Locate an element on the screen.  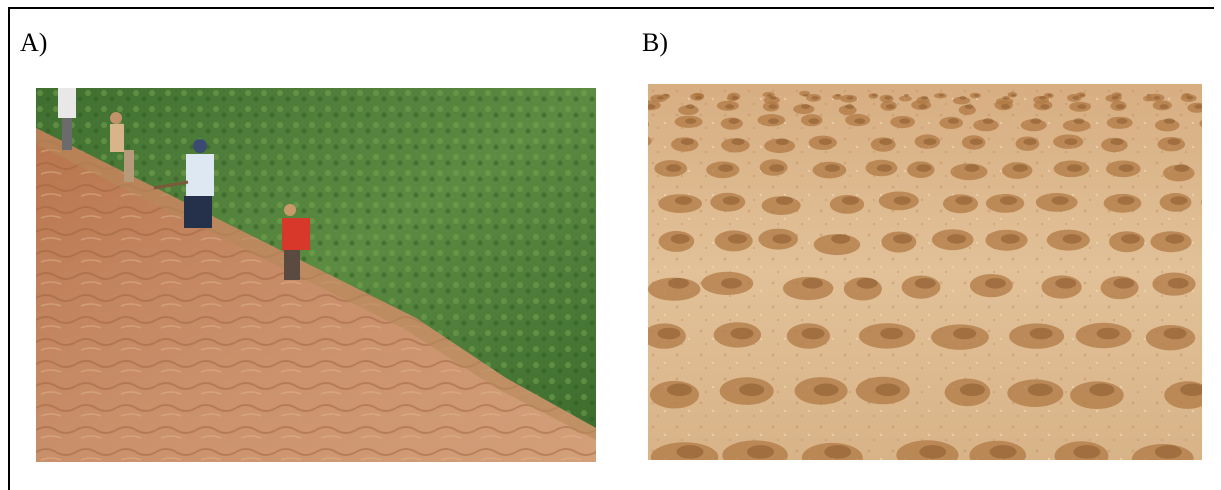
frame-left-border is located at coordinates (9, 248).